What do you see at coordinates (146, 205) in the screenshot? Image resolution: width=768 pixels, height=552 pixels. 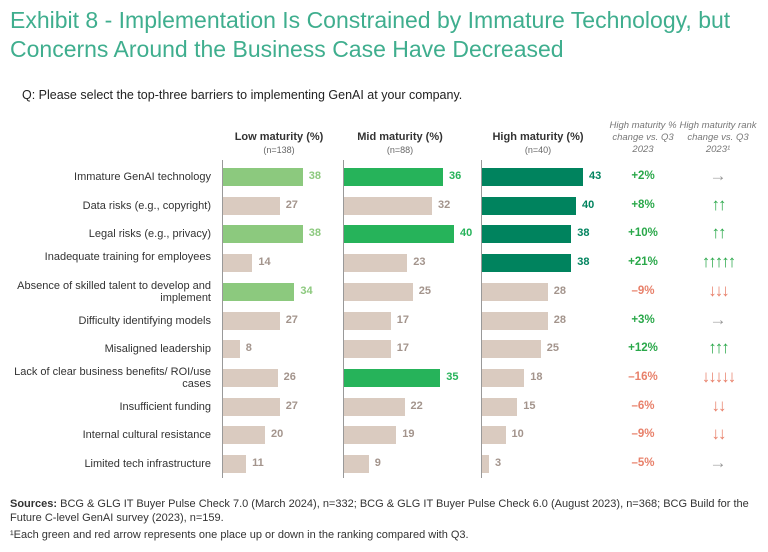 I see `category-label: Data risks (e.g., copyright)` at bounding box center [146, 205].